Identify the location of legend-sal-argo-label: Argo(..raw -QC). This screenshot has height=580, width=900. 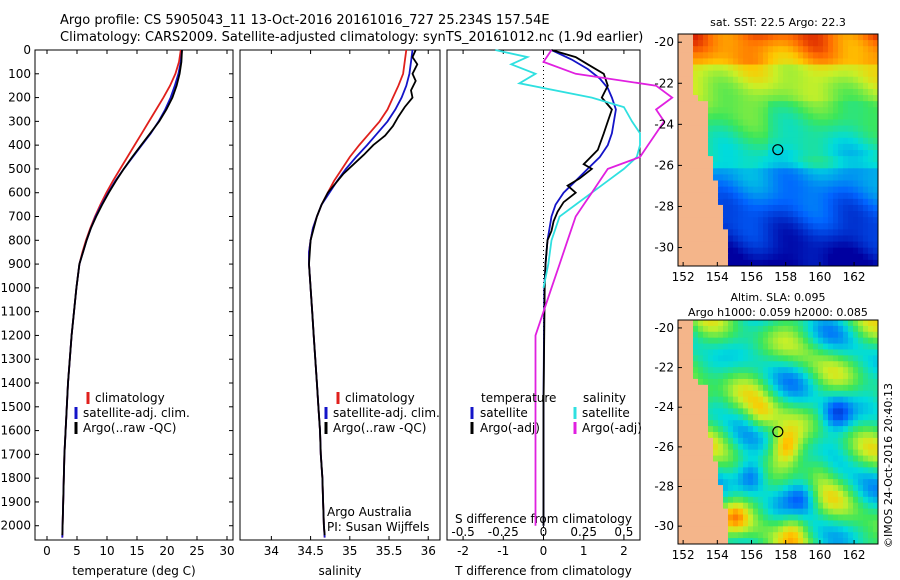
(379, 428).